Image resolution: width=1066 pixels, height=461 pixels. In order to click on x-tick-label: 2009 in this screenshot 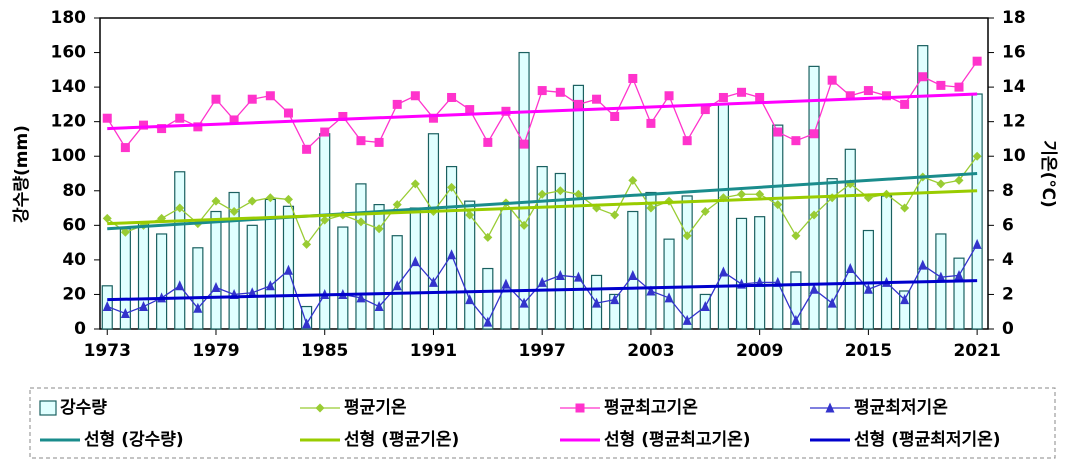, I will do `click(759, 351)`.